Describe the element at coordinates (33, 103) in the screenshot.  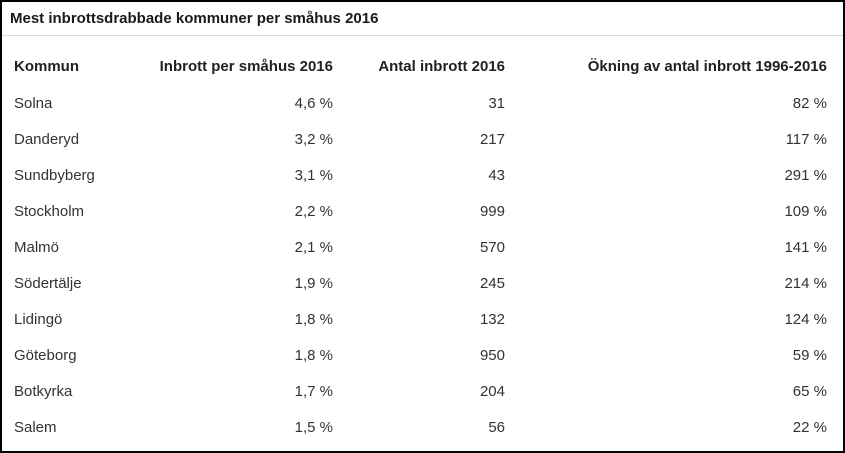
I see `cell-kommun: Solna` at that location.